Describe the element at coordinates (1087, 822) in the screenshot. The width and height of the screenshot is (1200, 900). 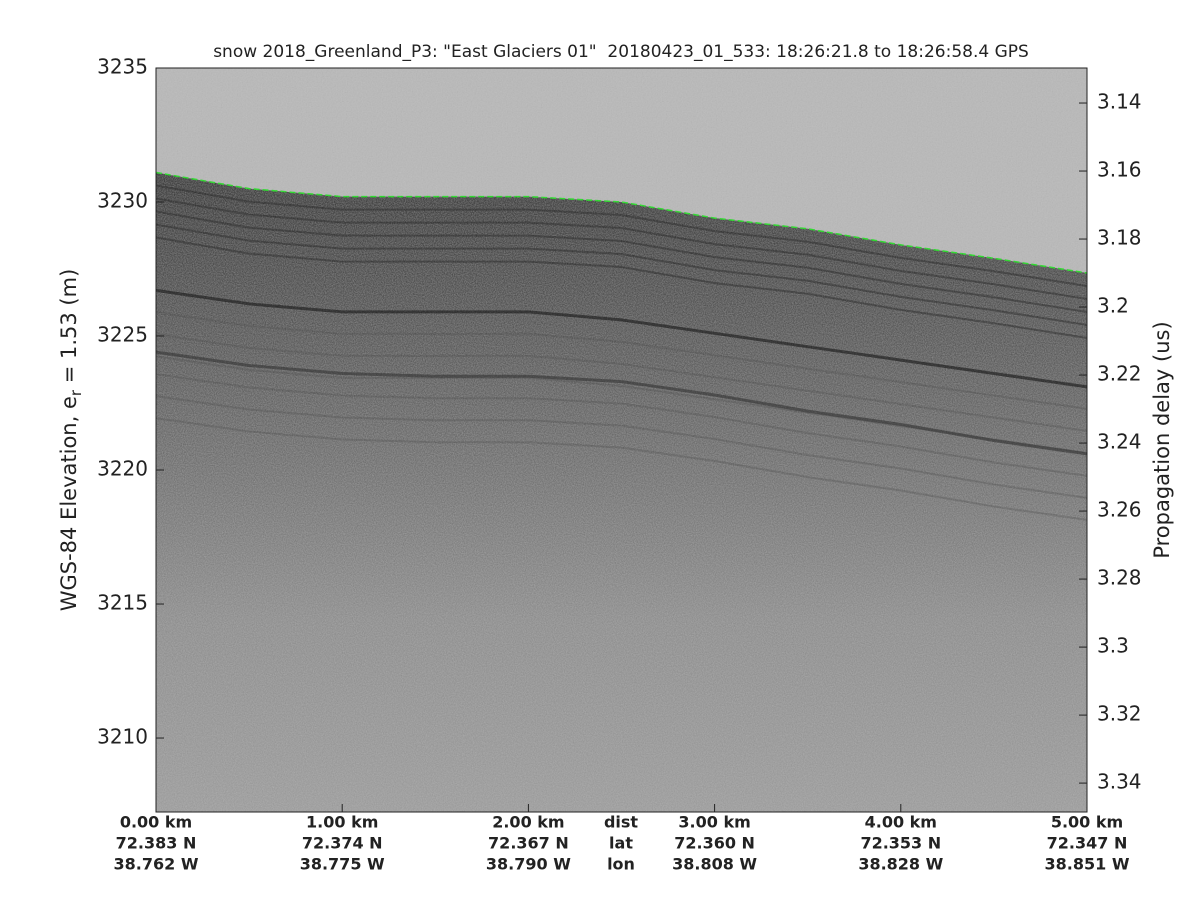
I see `x-tick-label: 5.00 km` at that location.